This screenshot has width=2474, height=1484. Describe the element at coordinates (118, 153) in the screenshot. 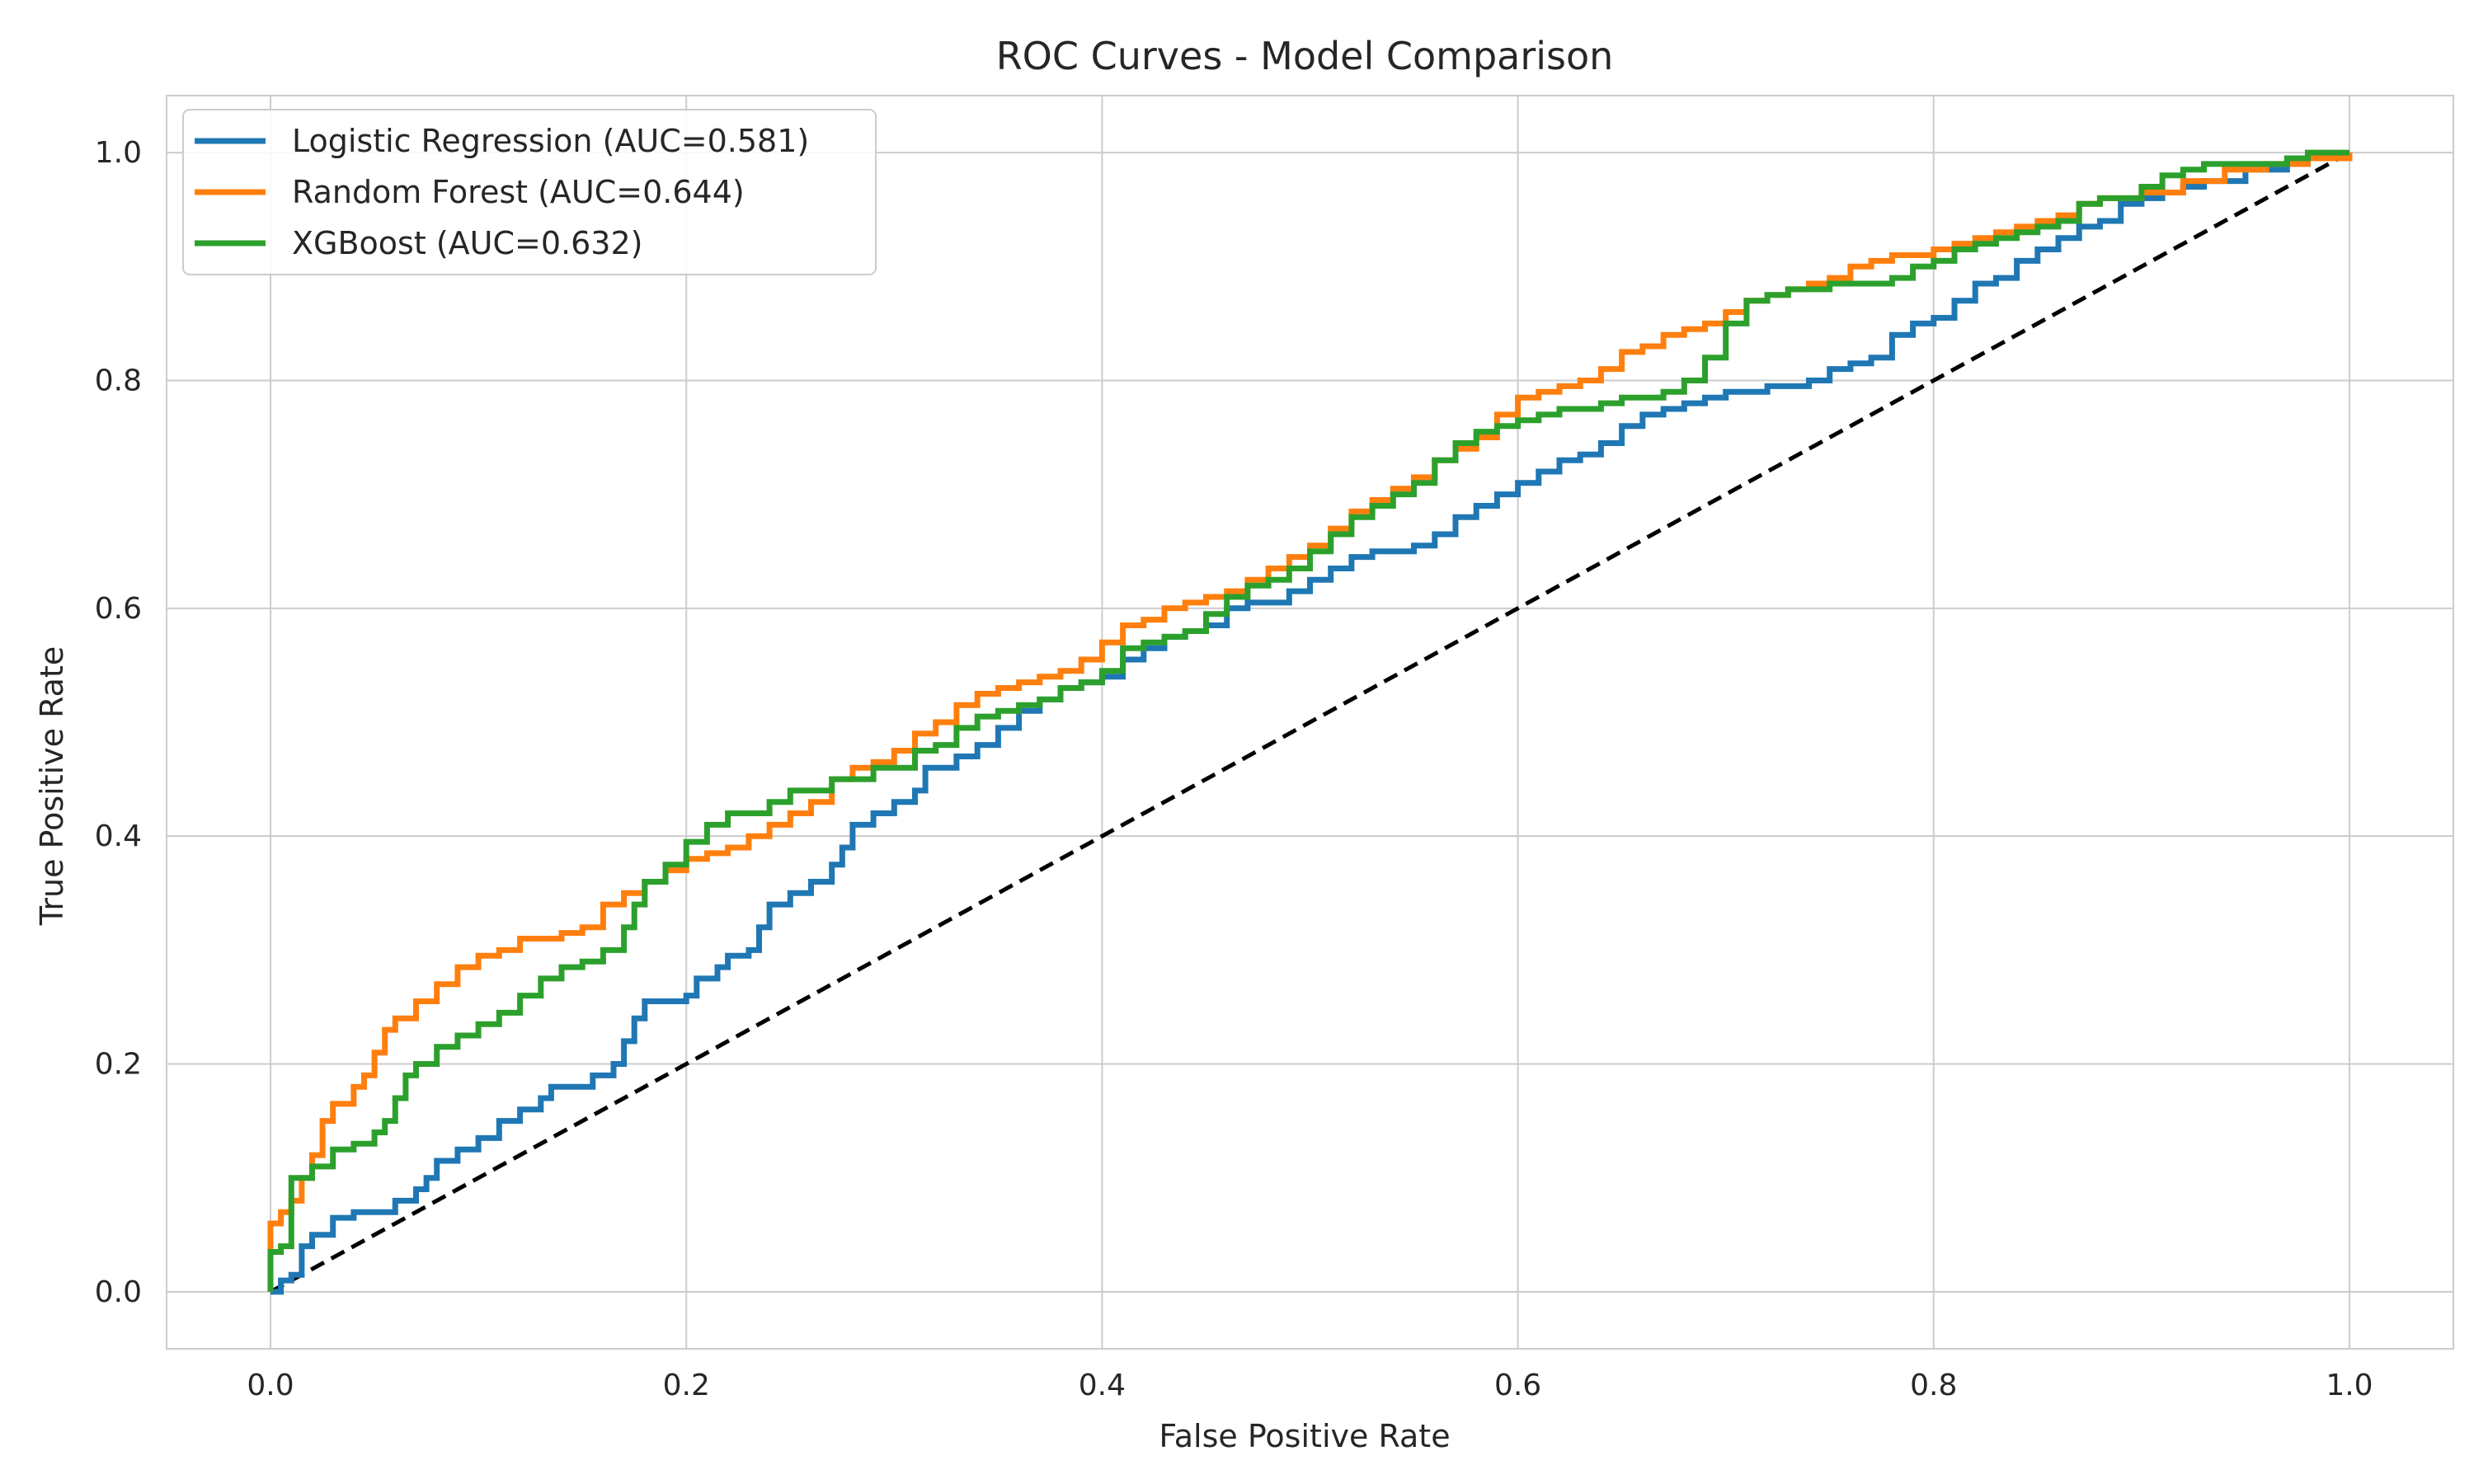

I see `y-tick-label: 1.0` at that location.